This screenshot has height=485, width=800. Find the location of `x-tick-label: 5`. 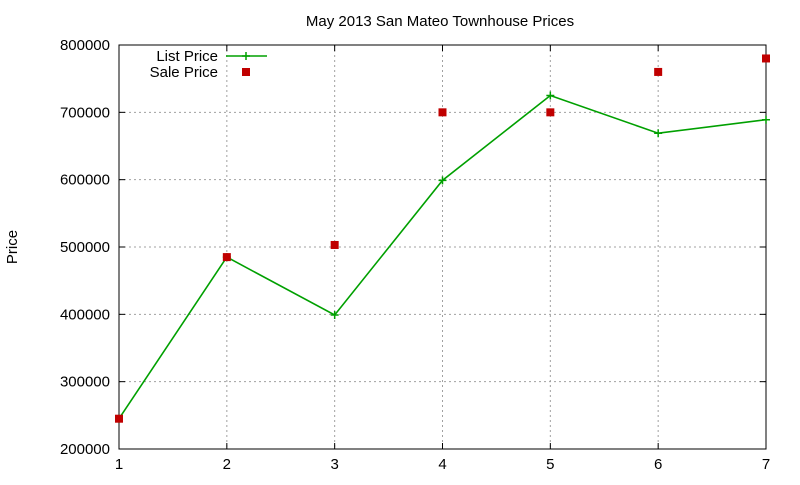

x-tick-label: 5 is located at coordinates (550, 464).